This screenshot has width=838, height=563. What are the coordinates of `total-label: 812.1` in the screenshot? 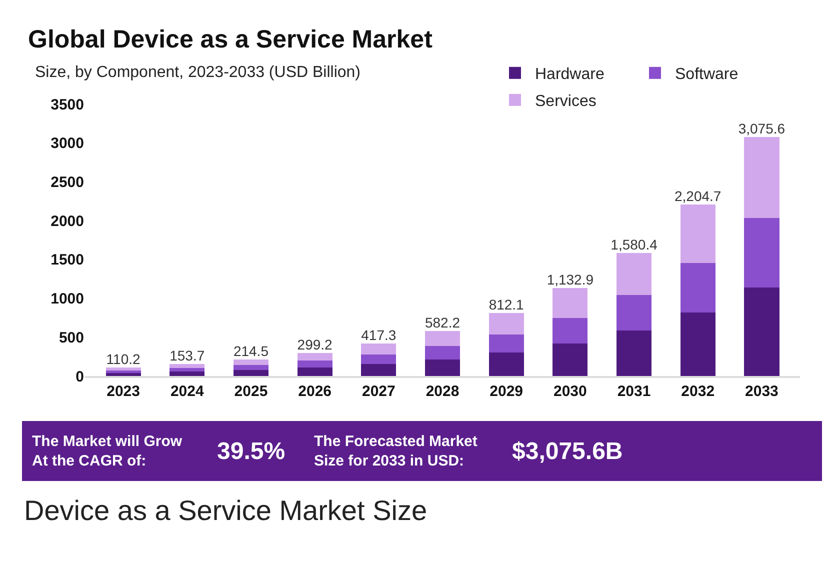 It's located at (506, 304).